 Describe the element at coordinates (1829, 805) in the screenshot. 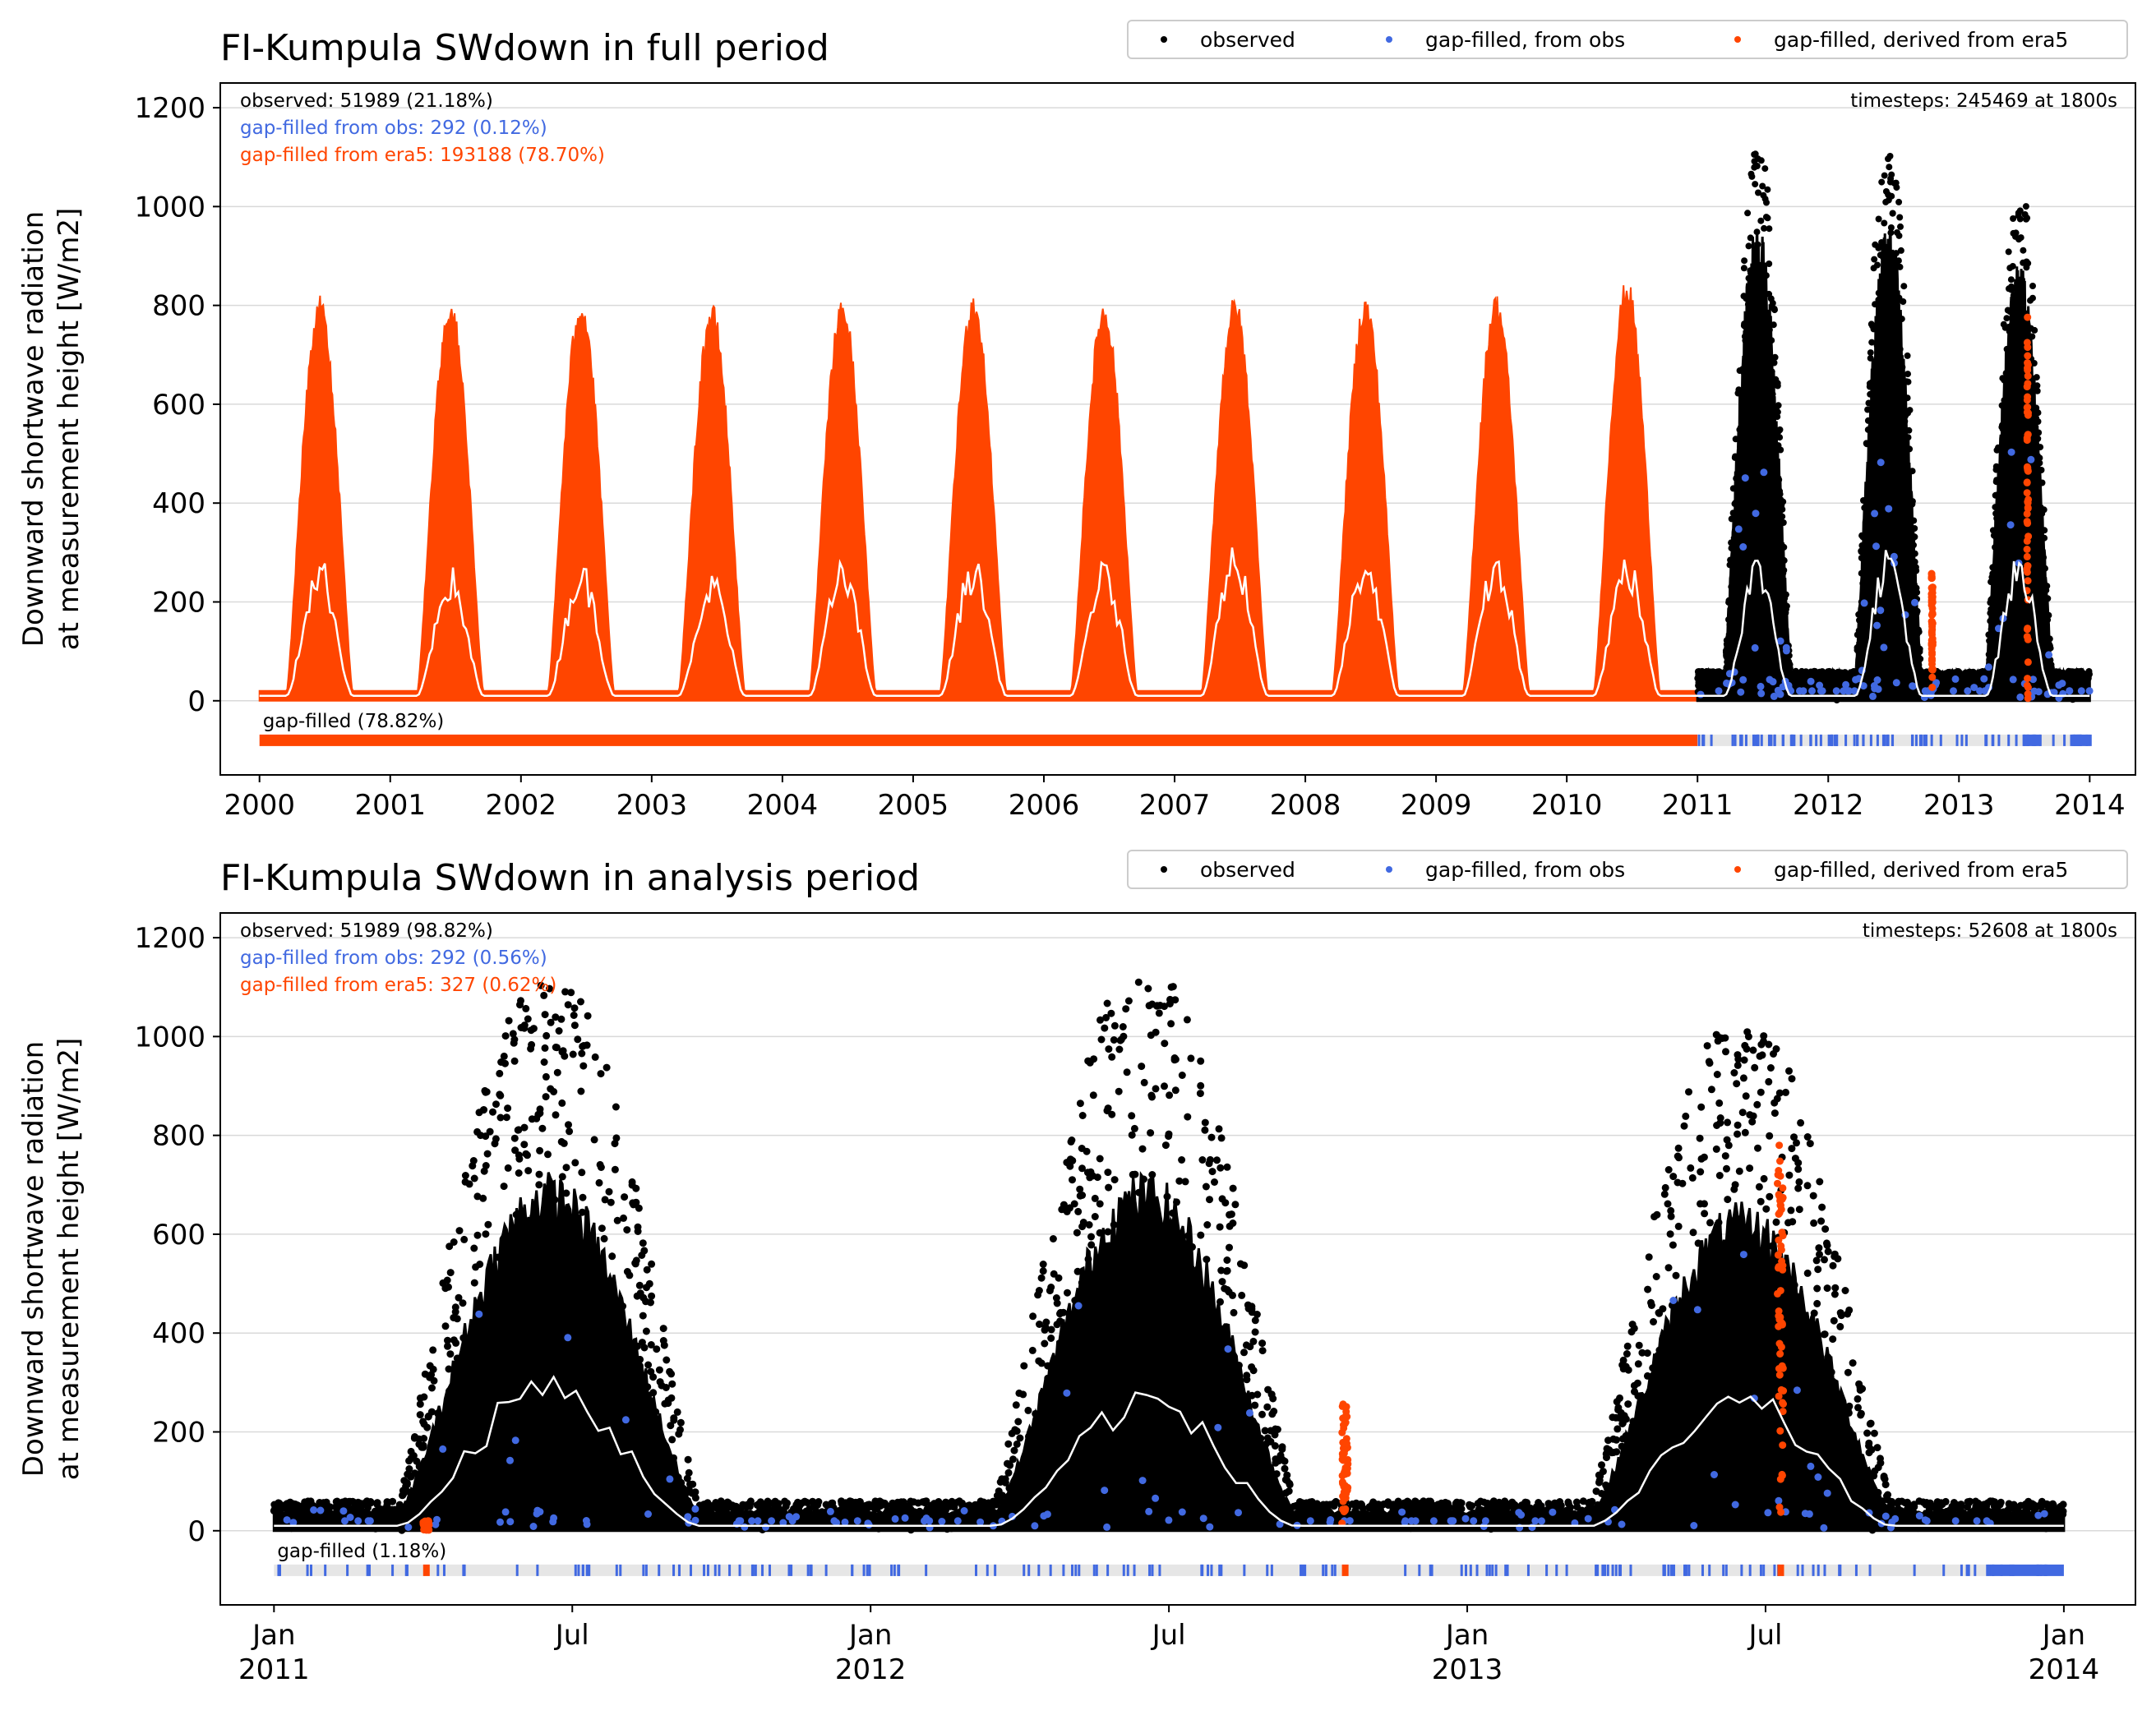

I see `x-tick-label: 2012` at that location.